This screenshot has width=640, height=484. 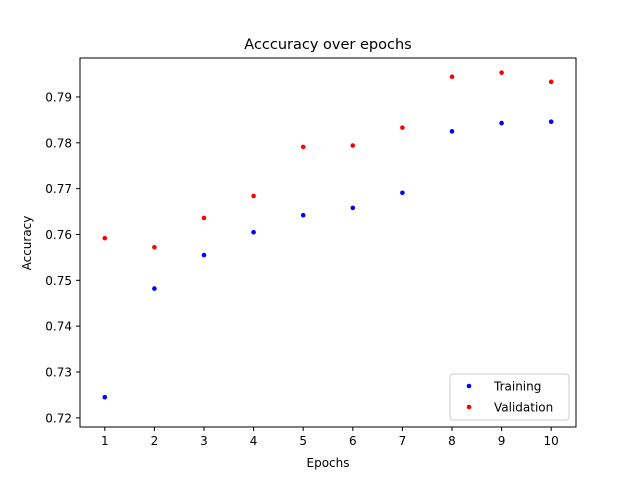 I want to click on x-tick-label: 4, so click(x=254, y=441).